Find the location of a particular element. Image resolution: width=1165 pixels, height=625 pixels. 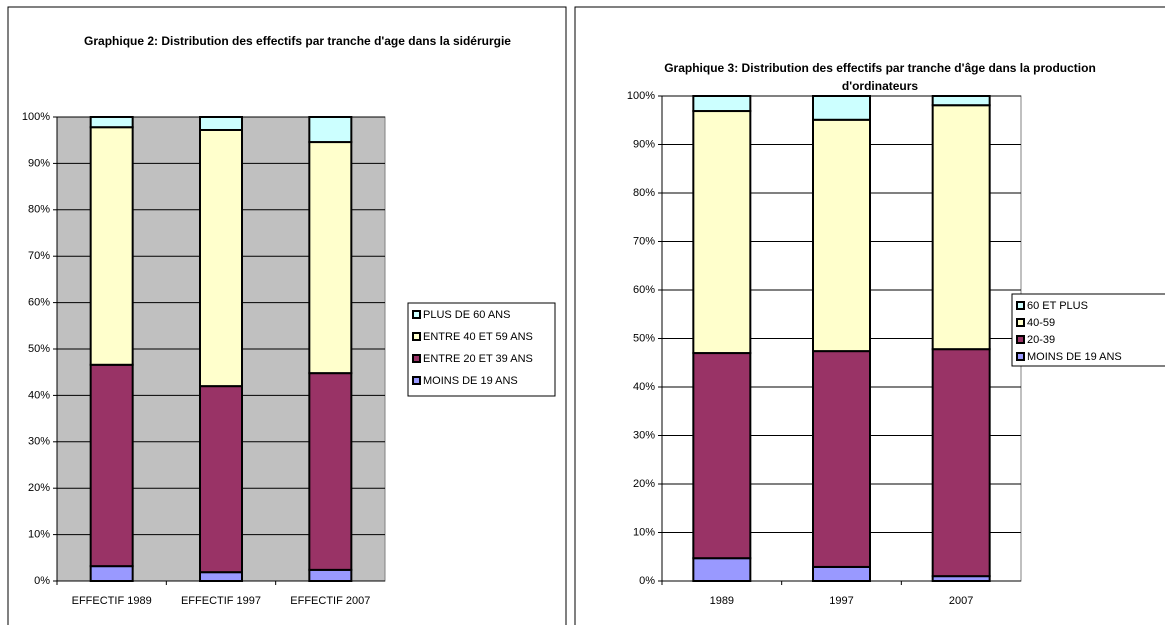

legend-label: PLUS DE 60 ANS is located at coordinates (466, 315).